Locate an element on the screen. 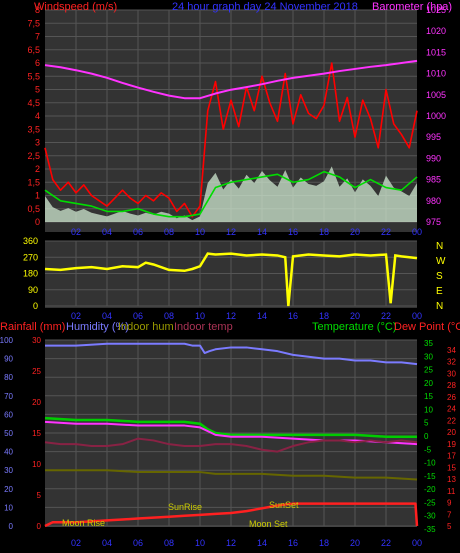  rain-tick-label: 10 is located at coordinates (36, 464).